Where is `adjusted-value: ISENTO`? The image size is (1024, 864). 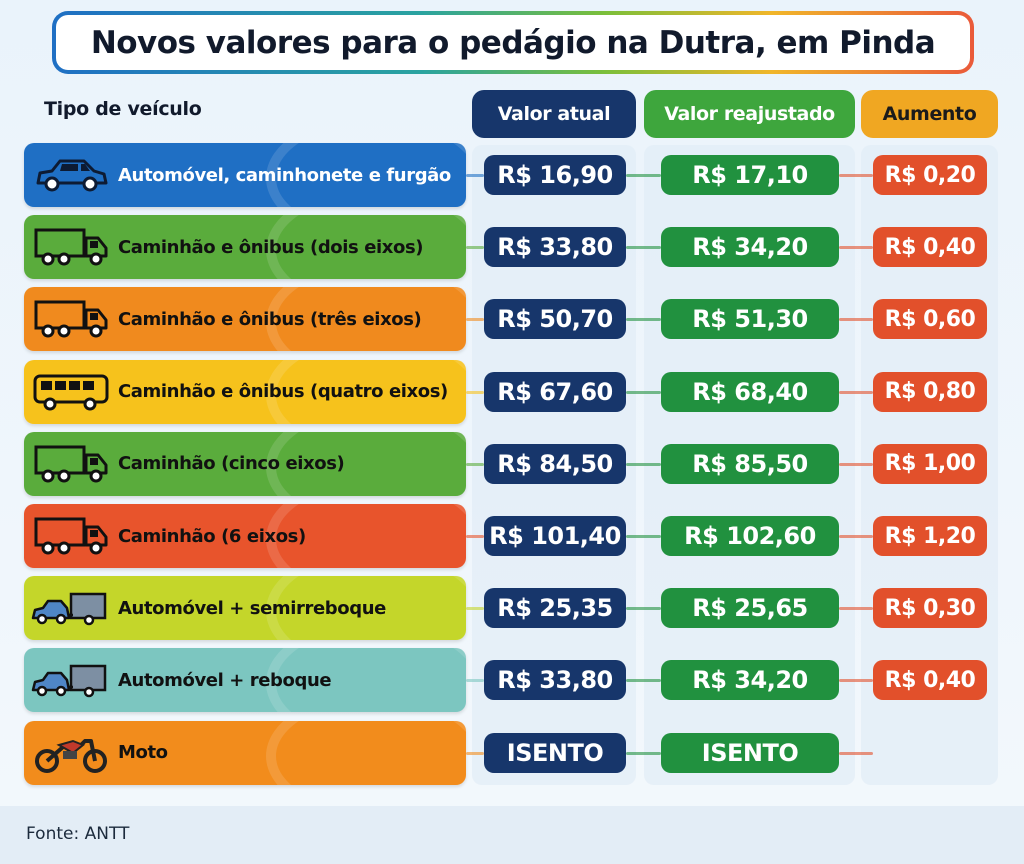
adjusted-value: ISENTO is located at coordinates (750, 752).